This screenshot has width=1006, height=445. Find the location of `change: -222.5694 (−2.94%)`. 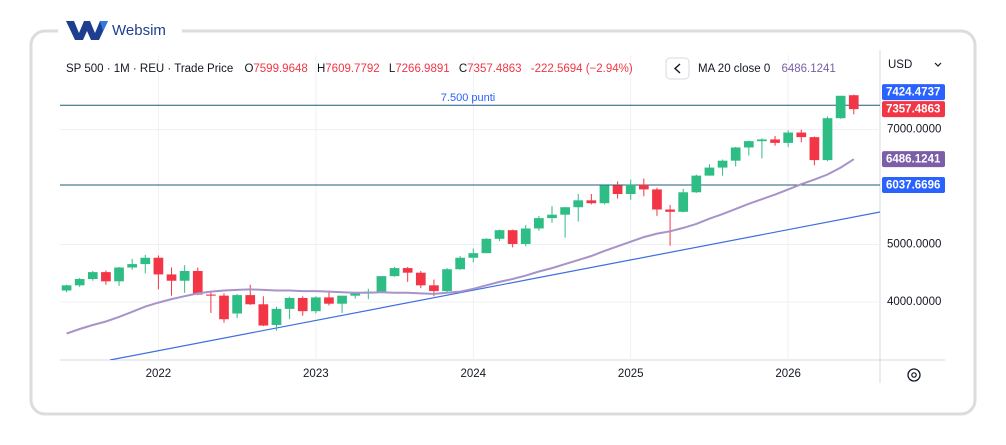

change: -222.5694 (−2.94%) is located at coordinates (582, 69).